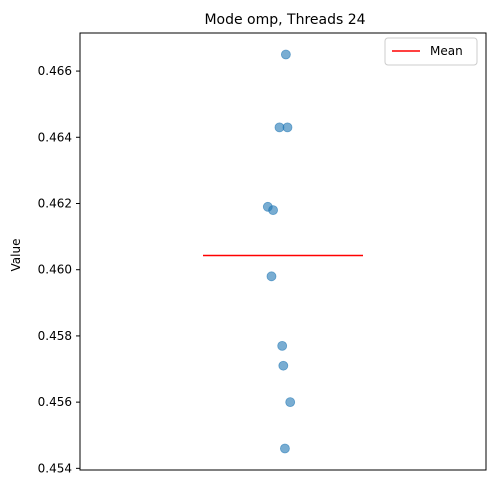  I want to click on legend: Mean, so click(431, 51).